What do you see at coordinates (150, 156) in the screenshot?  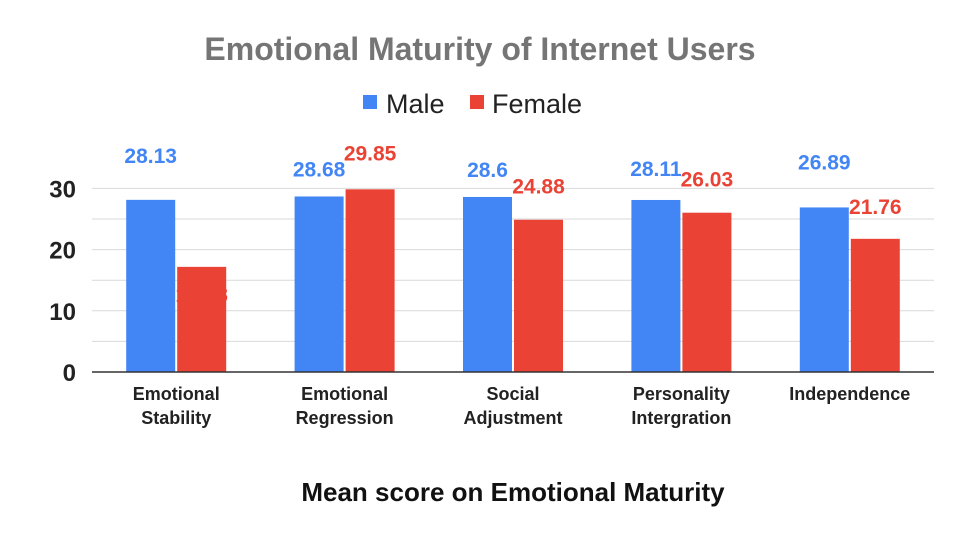 I see `data-label-male: 28.13` at bounding box center [150, 156].